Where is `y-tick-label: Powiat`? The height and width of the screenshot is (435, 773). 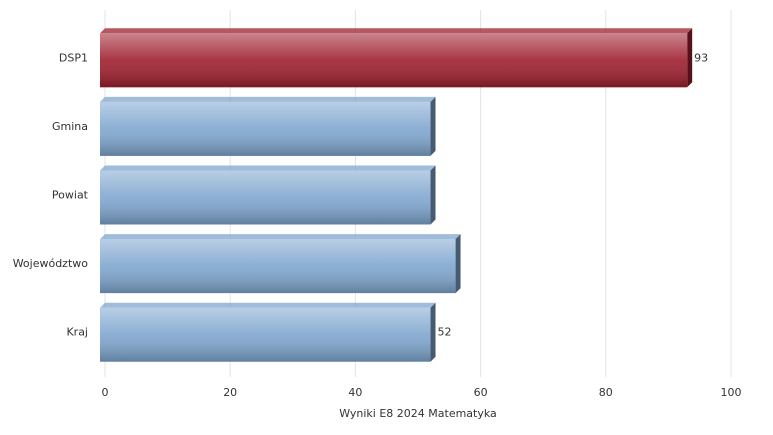 y-tick-label: Powiat is located at coordinates (70, 195).